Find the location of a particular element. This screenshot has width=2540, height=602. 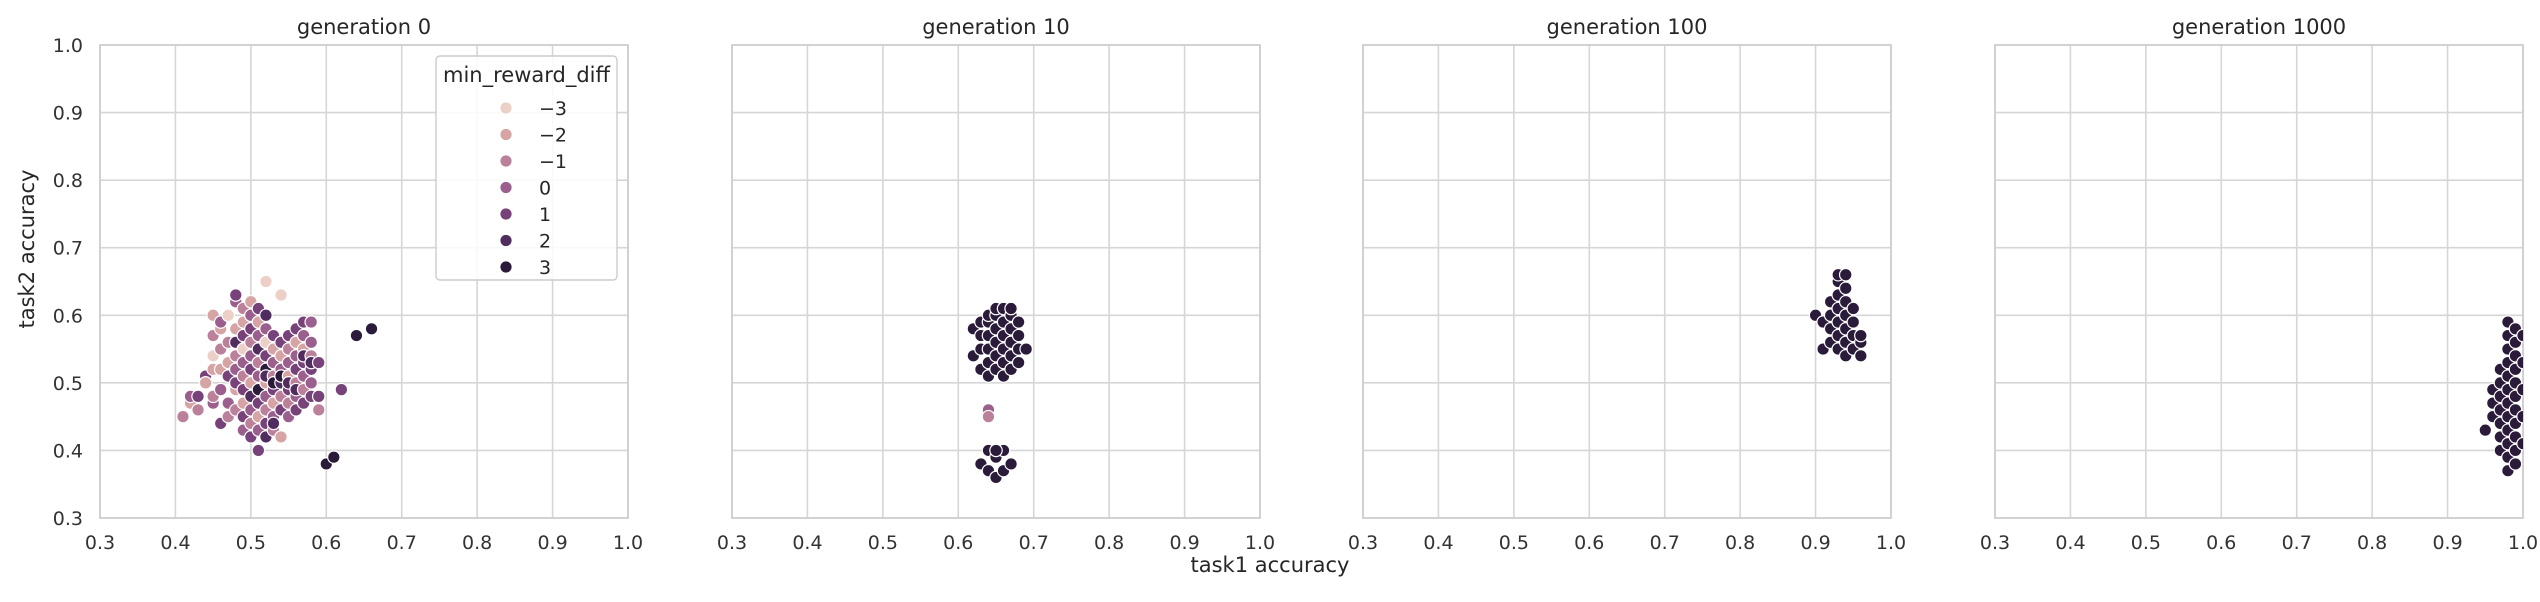

legend-label: 1 is located at coordinates (545, 215).